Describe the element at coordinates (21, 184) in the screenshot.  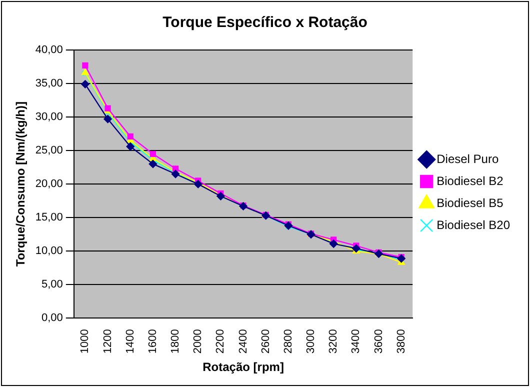
I see `y-axis-title: Torque/Consumo [Nm/(kg/h)]` at that location.